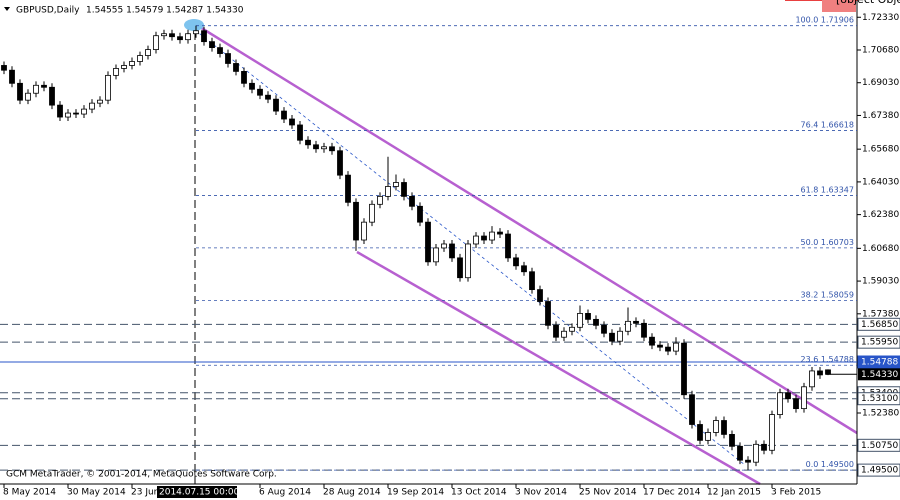 The height and width of the screenshot is (500, 900). I want to click on fib-label: 61.8 1.63347, so click(827, 189).